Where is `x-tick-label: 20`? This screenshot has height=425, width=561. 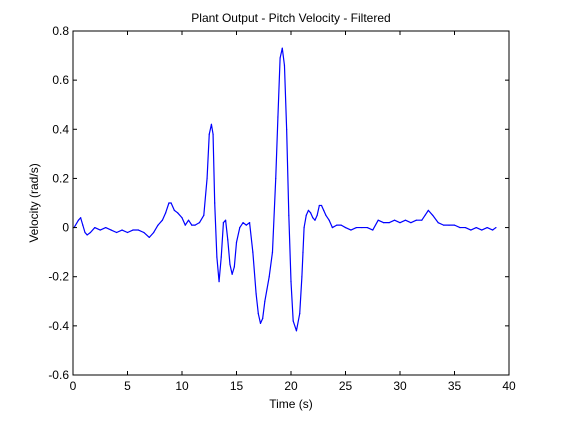 x-tick-label: 20 is located at coordinates (291, 386).